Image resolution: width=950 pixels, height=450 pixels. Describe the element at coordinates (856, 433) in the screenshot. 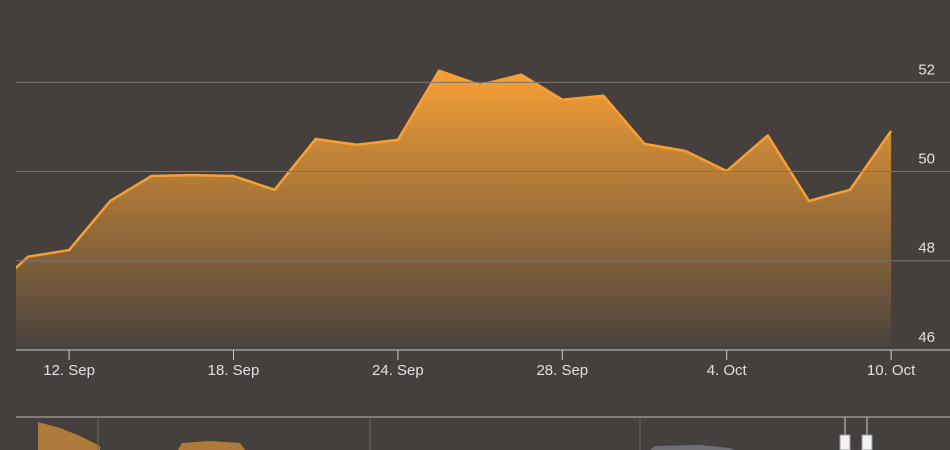

I see `navigator-handles` at that location.